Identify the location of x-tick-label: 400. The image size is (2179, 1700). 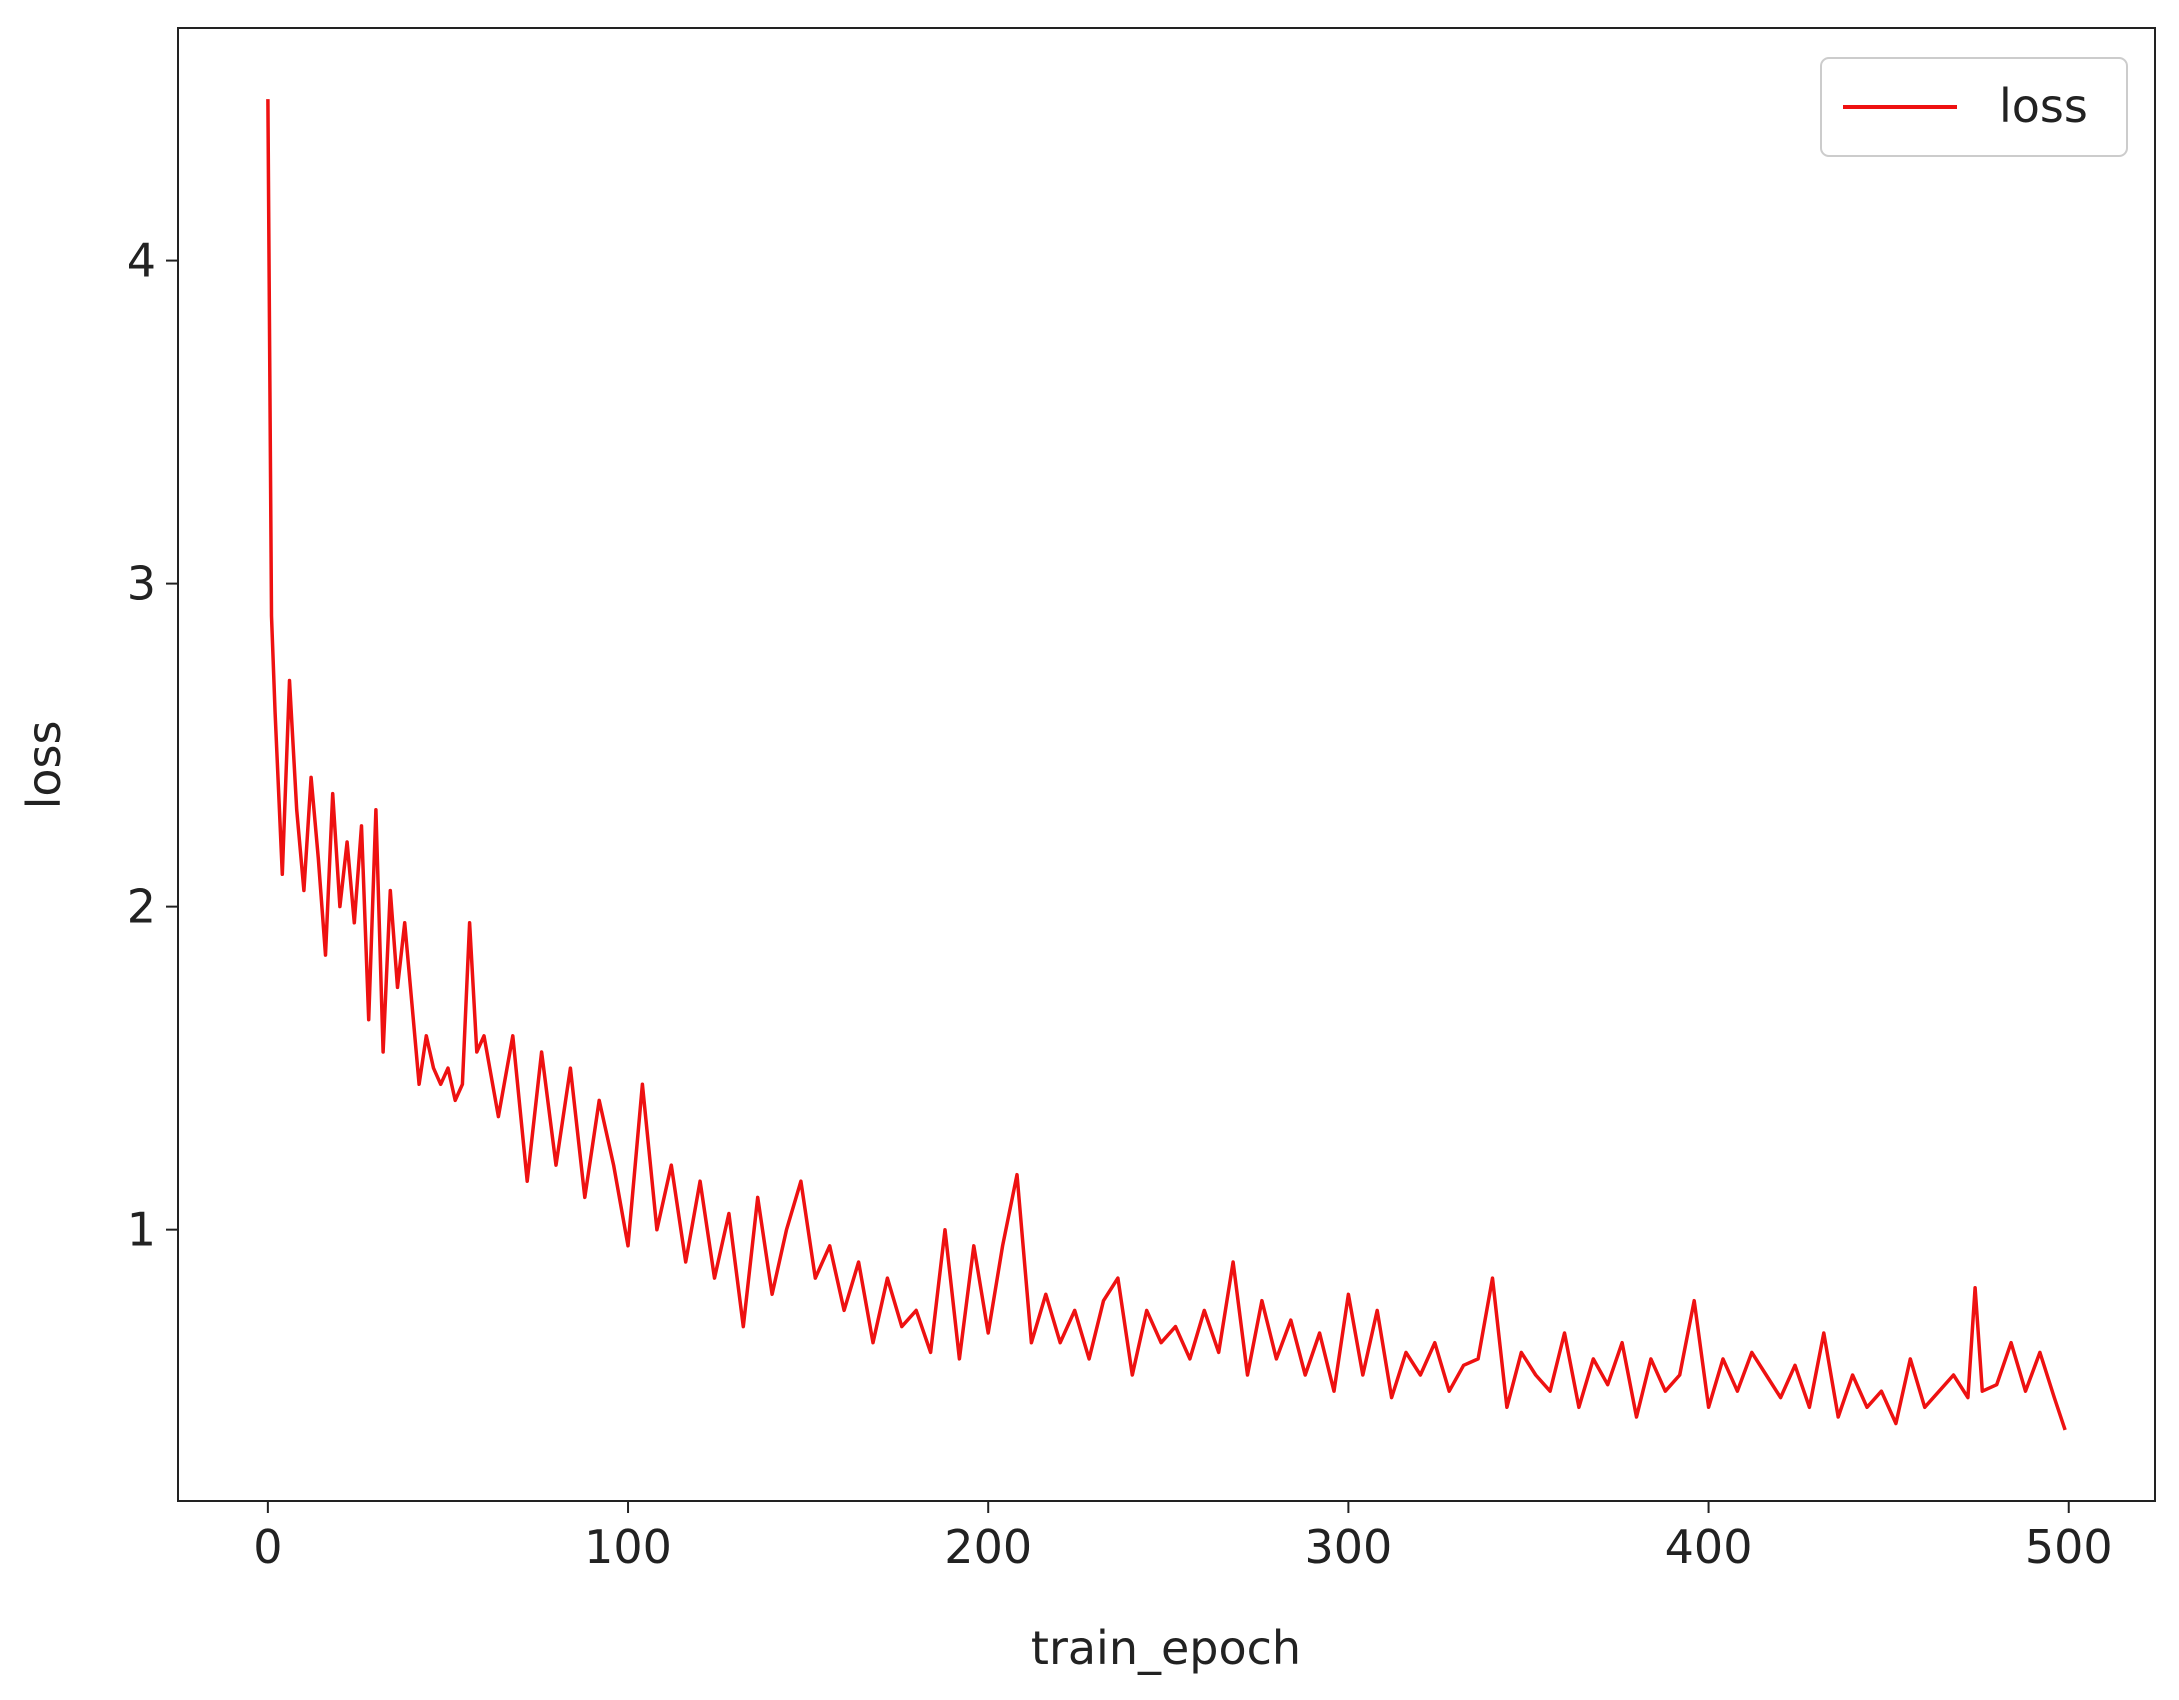
(1709, 1547).